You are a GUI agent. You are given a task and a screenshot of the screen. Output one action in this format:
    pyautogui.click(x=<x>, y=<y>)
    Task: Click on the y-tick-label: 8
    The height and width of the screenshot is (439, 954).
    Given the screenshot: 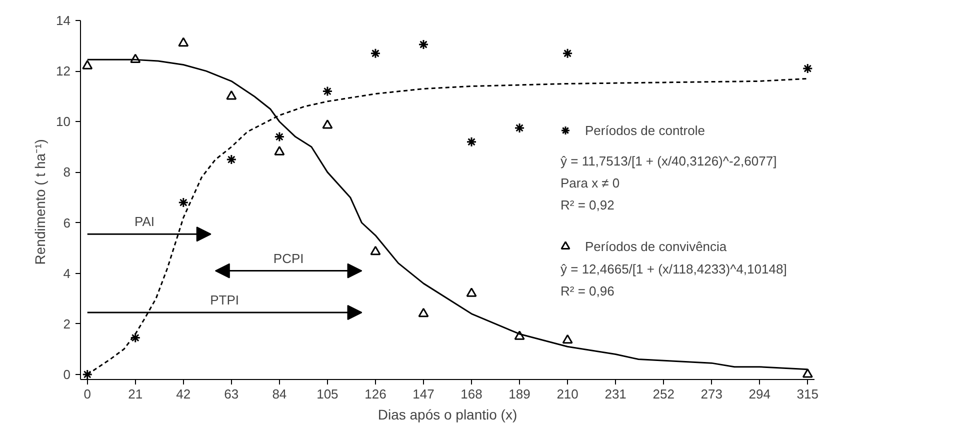 What is the action you would take?
    pyautogui.click(x=67, y=172)
    